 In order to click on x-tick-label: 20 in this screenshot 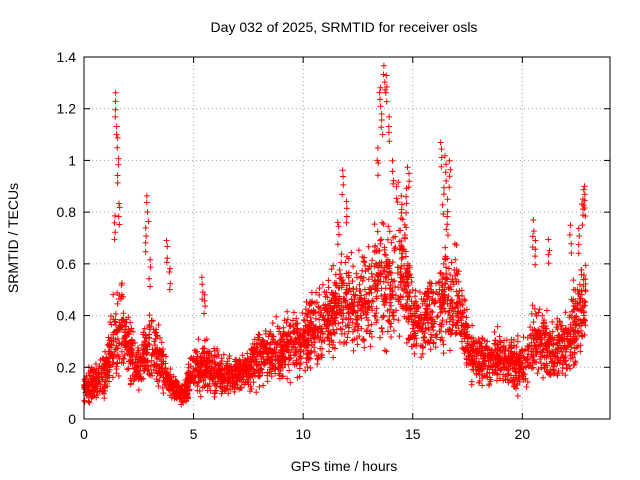, I will do `click(523, 434)`.